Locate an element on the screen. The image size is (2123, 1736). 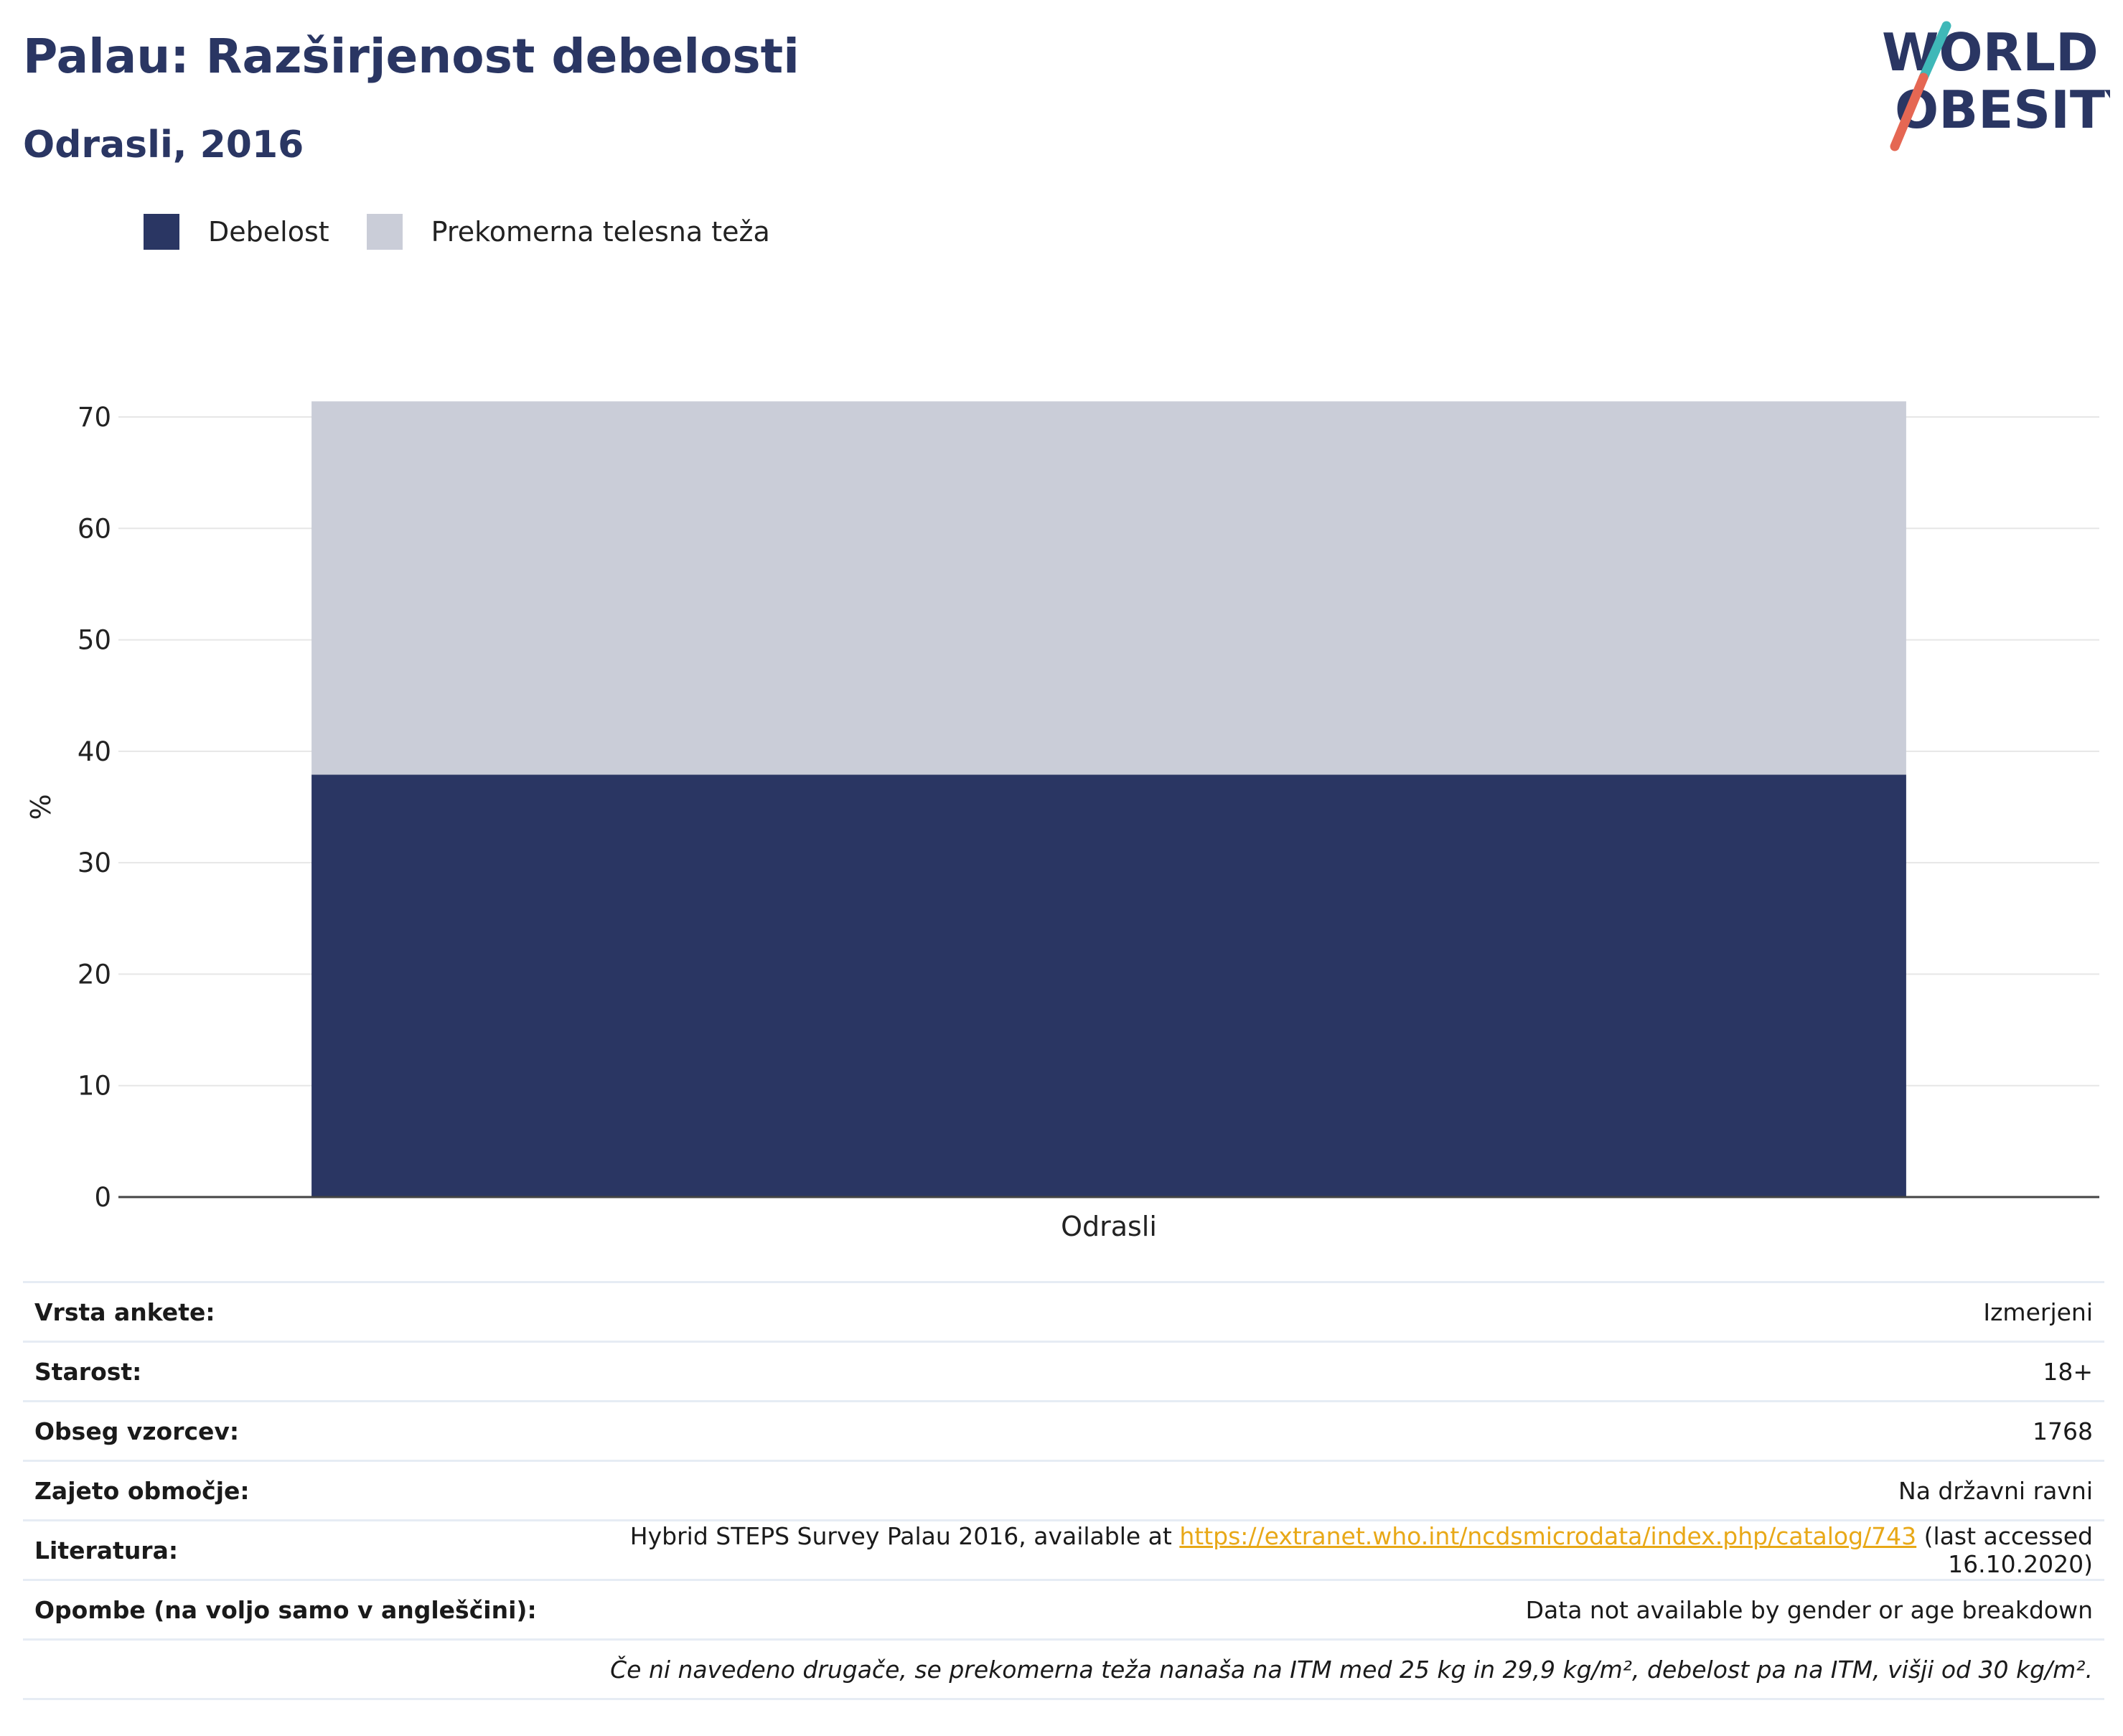
y-tick-label: 70 is located at coordinates (94, 417).